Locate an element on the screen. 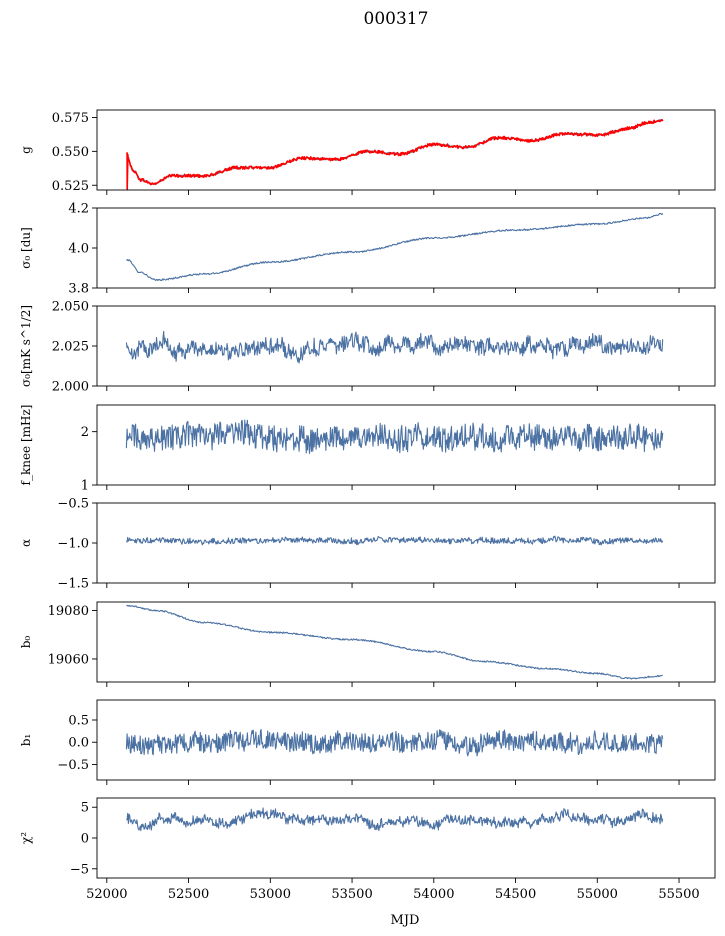  panel-7-frame is located at coordinates (406, 740).